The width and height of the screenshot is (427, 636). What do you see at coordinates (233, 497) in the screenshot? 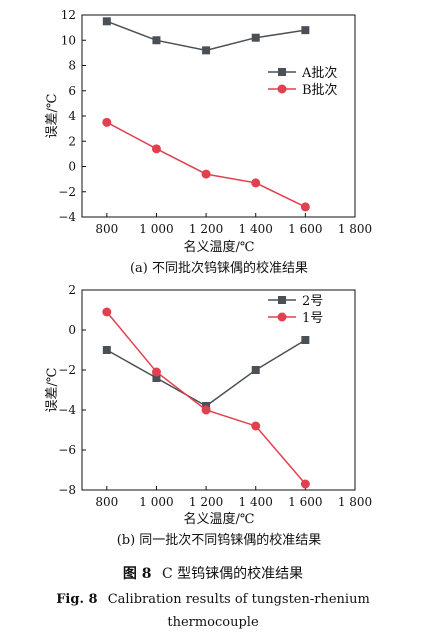
I see `chart-b-x-ticks: 800 1 000 1 200 1 400 1 600 1 800` at bounding box center [233, 497].